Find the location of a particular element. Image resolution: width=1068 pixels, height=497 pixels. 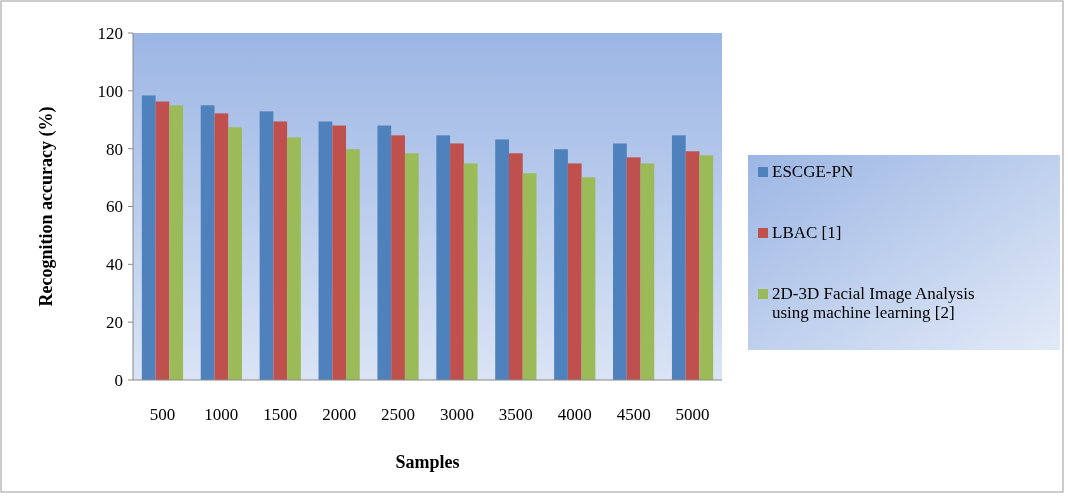

x-tick-label: 5000 is located at coordinates (692, 414).